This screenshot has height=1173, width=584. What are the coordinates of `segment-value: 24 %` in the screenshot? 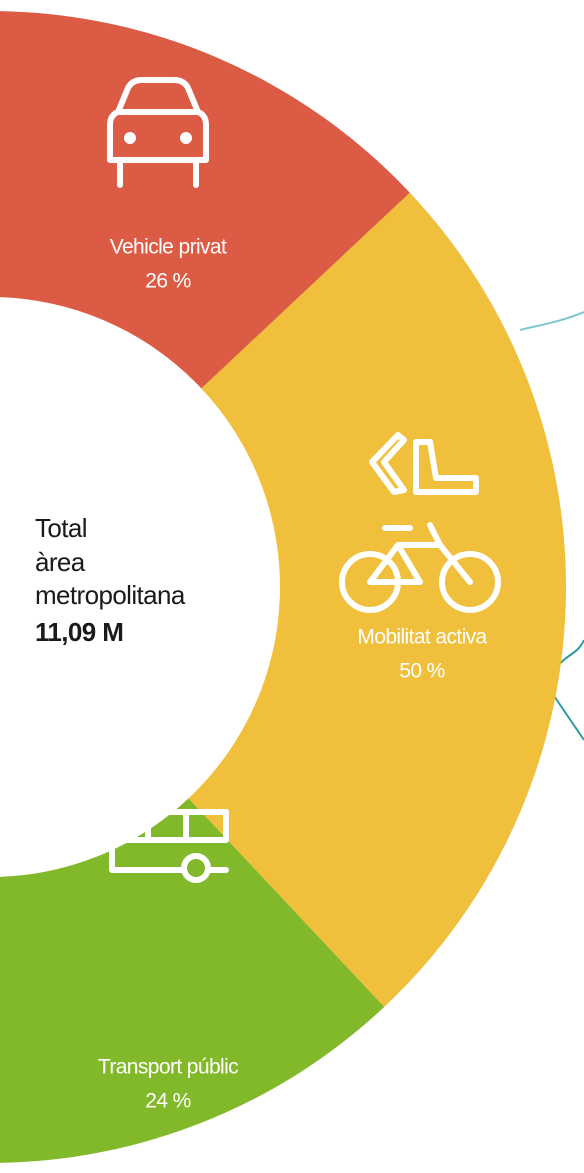 It's located at (167, 1101).